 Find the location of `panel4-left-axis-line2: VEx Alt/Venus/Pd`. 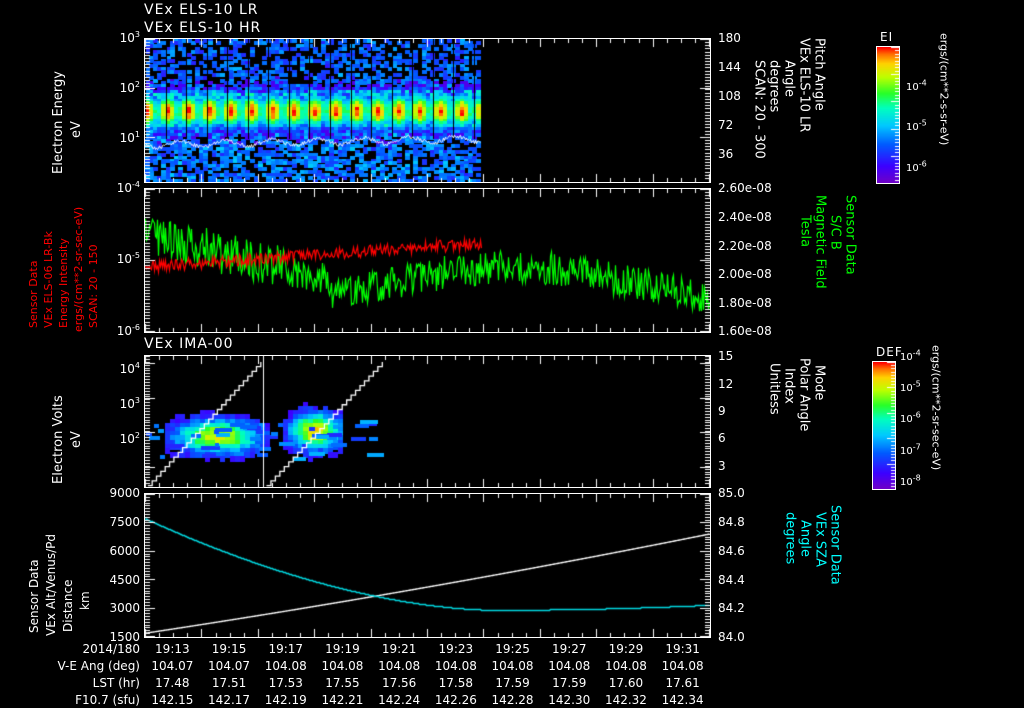

panel4-left-axis-line2: VEx Alt/Venus/Pd is located at coordinates (51, 584).